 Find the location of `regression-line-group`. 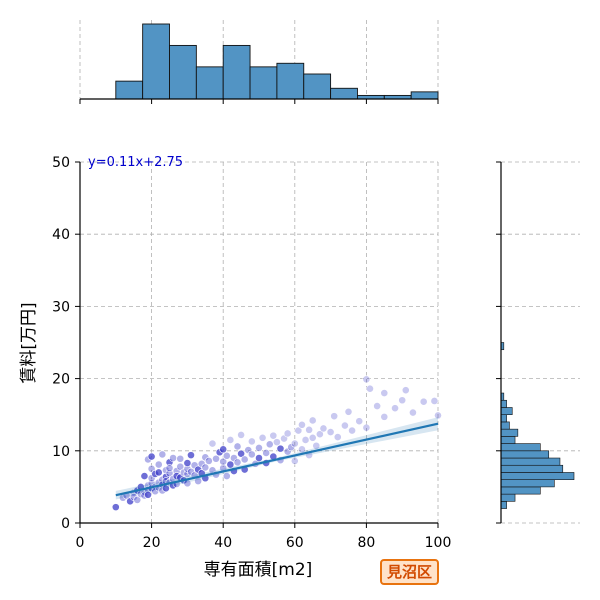

regression-line-group is located at coordinates (277, 458).